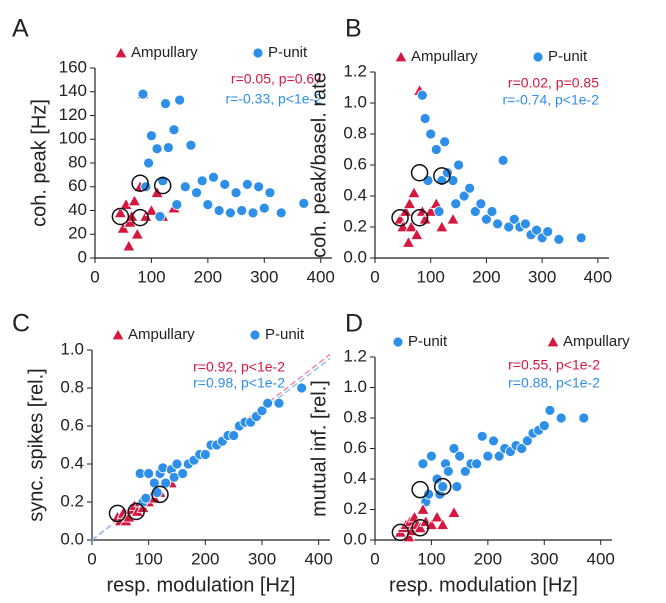  What do you see at coordinates (239, 383) in the screenshot?
I see `annotation: r=0.98, p<1e-2` at bounding box center [239, 383].